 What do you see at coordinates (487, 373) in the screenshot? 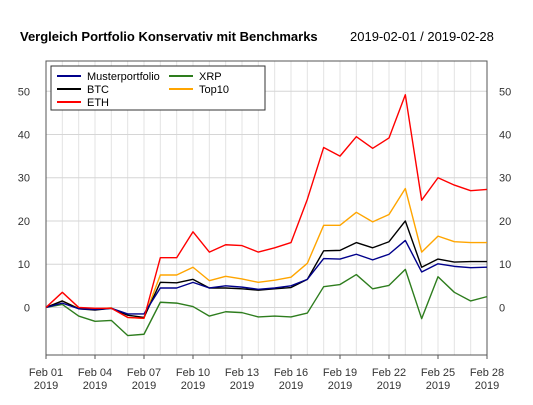
I see `x-tick-label: Feb 28` at bounding box center [487, 373].